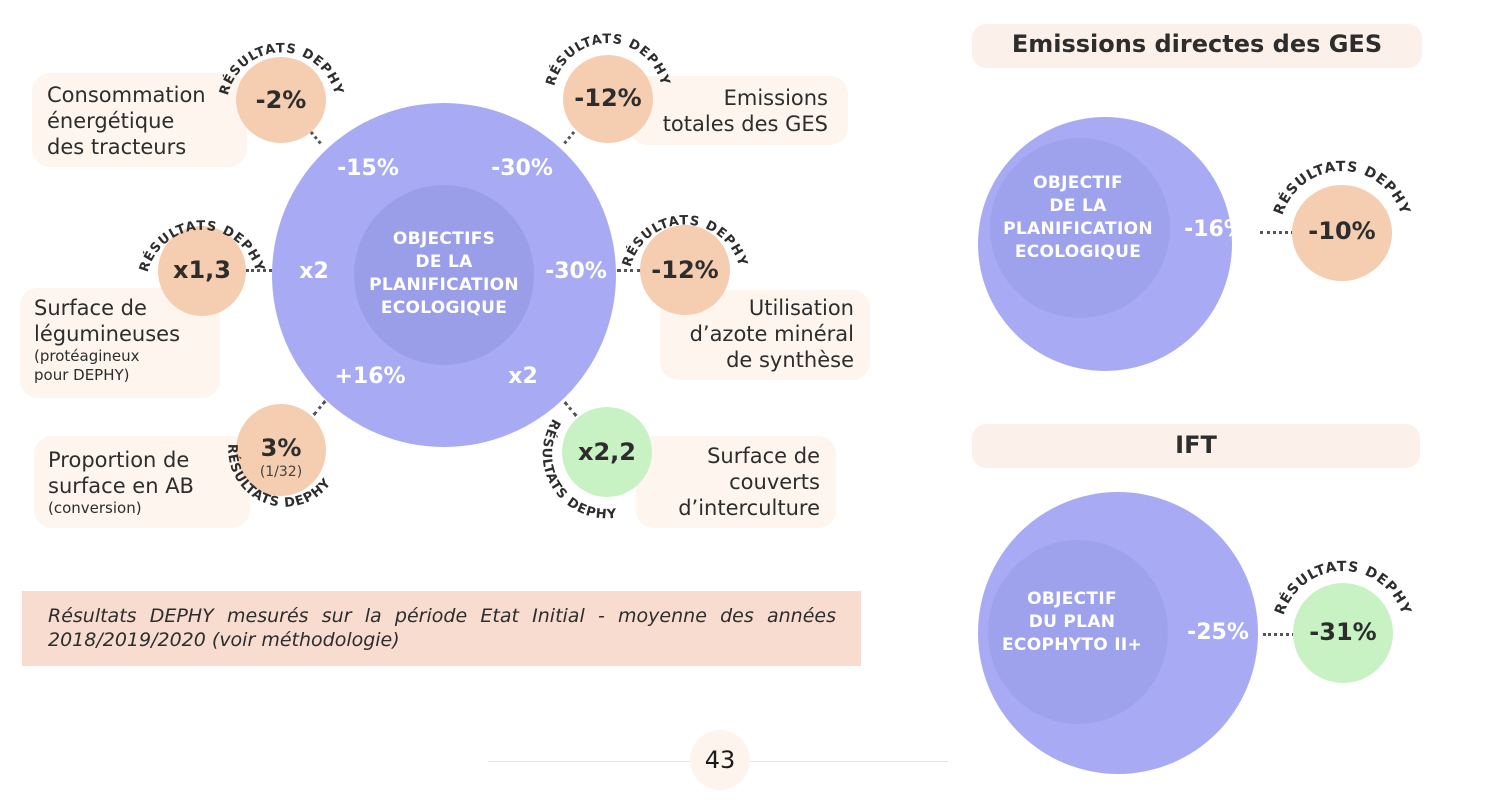 The image size is (1488, 800). I want to click on label-box-tracteurs, so click(139, 120).